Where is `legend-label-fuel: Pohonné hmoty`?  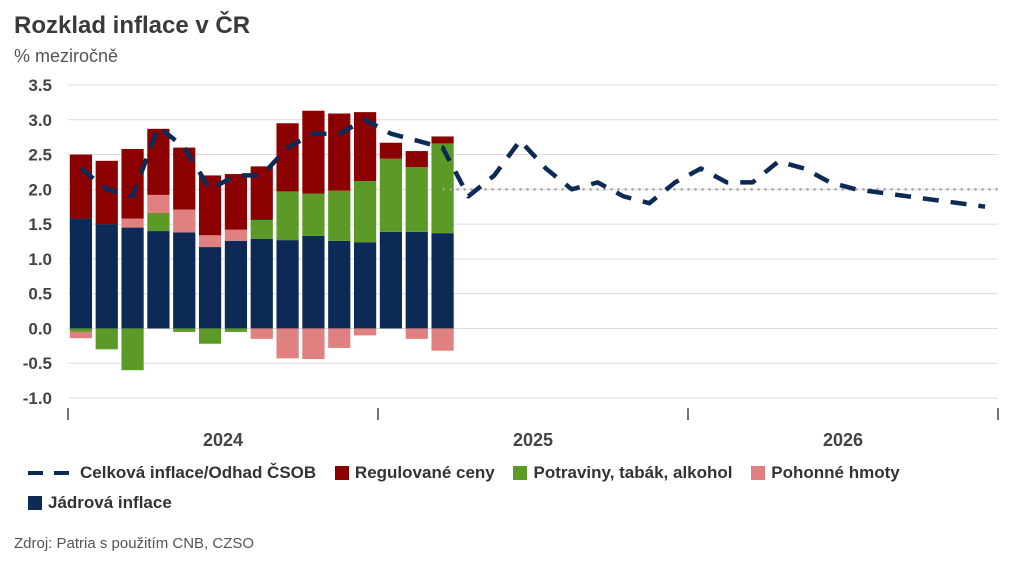
legend-label-fuel: Pohonné hmoty is located at coordinates (835, 472).